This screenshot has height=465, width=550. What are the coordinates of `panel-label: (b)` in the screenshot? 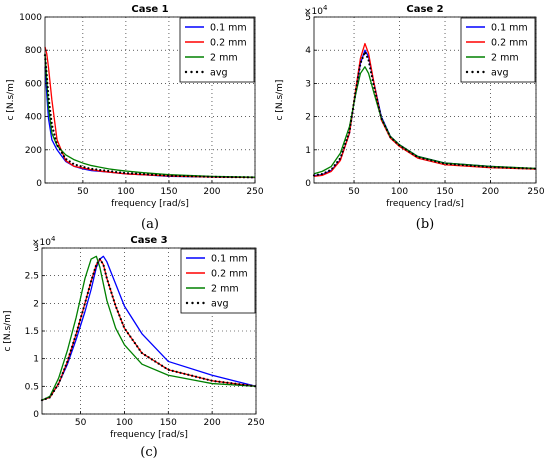 It's located at (425, 224).